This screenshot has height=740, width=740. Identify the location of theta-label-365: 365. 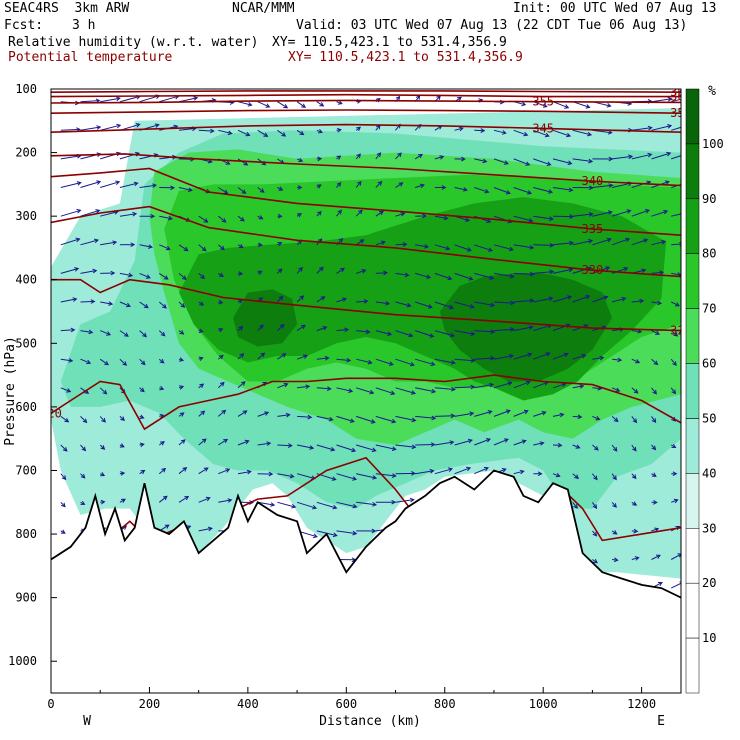
(681, 92).